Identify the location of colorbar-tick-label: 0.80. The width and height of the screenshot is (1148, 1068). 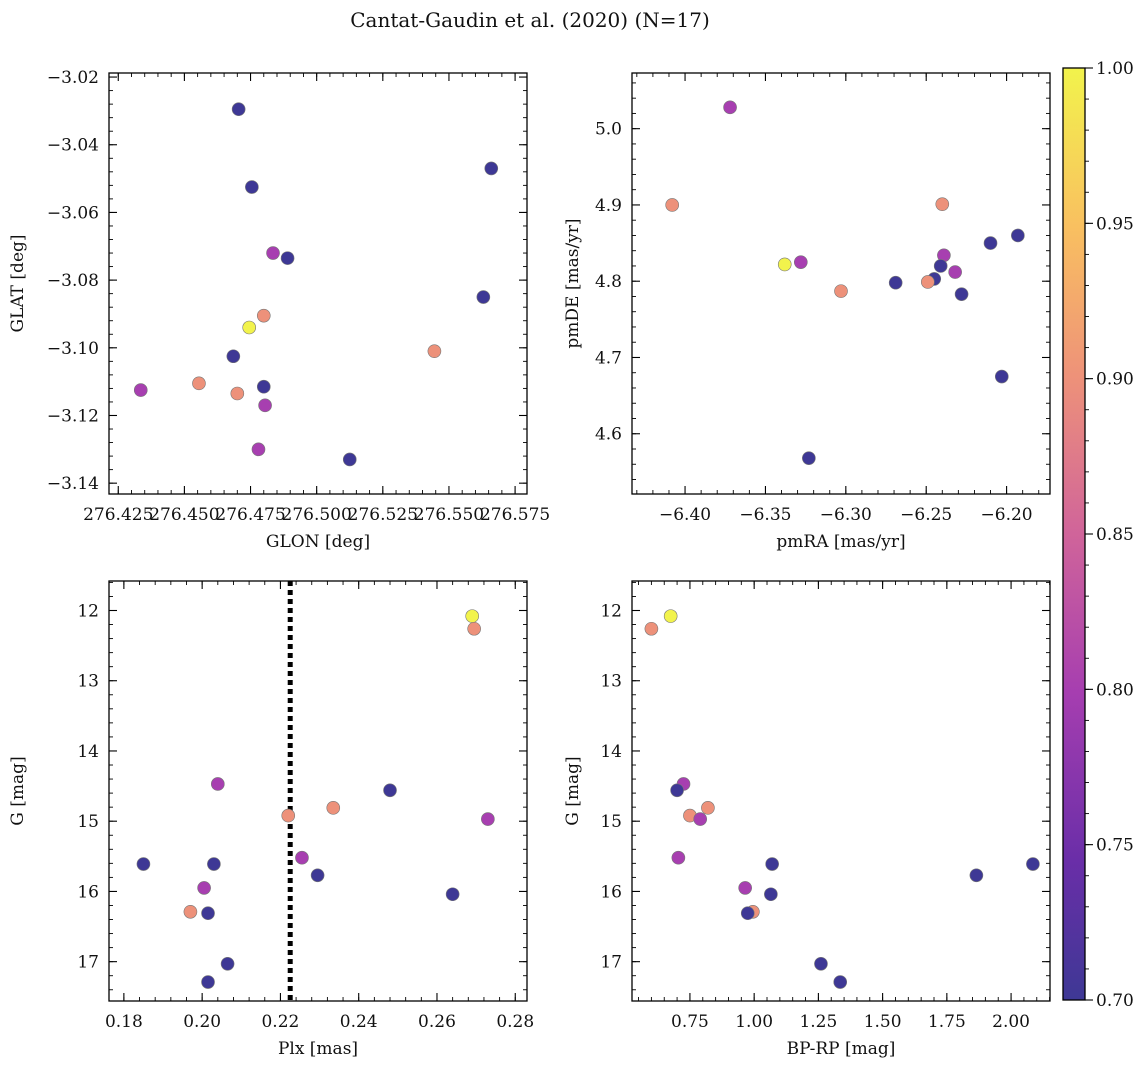
(1115, 690).